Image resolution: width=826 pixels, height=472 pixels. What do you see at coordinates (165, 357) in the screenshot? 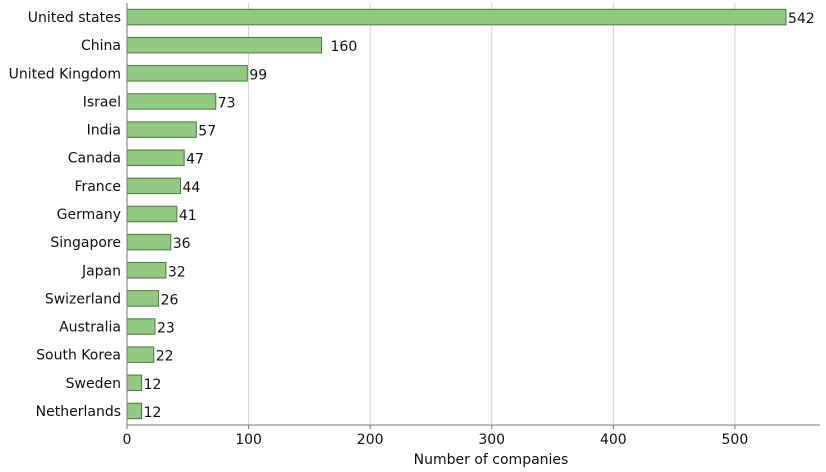
I see `value-label: 22` at bounding box center [165, 357].